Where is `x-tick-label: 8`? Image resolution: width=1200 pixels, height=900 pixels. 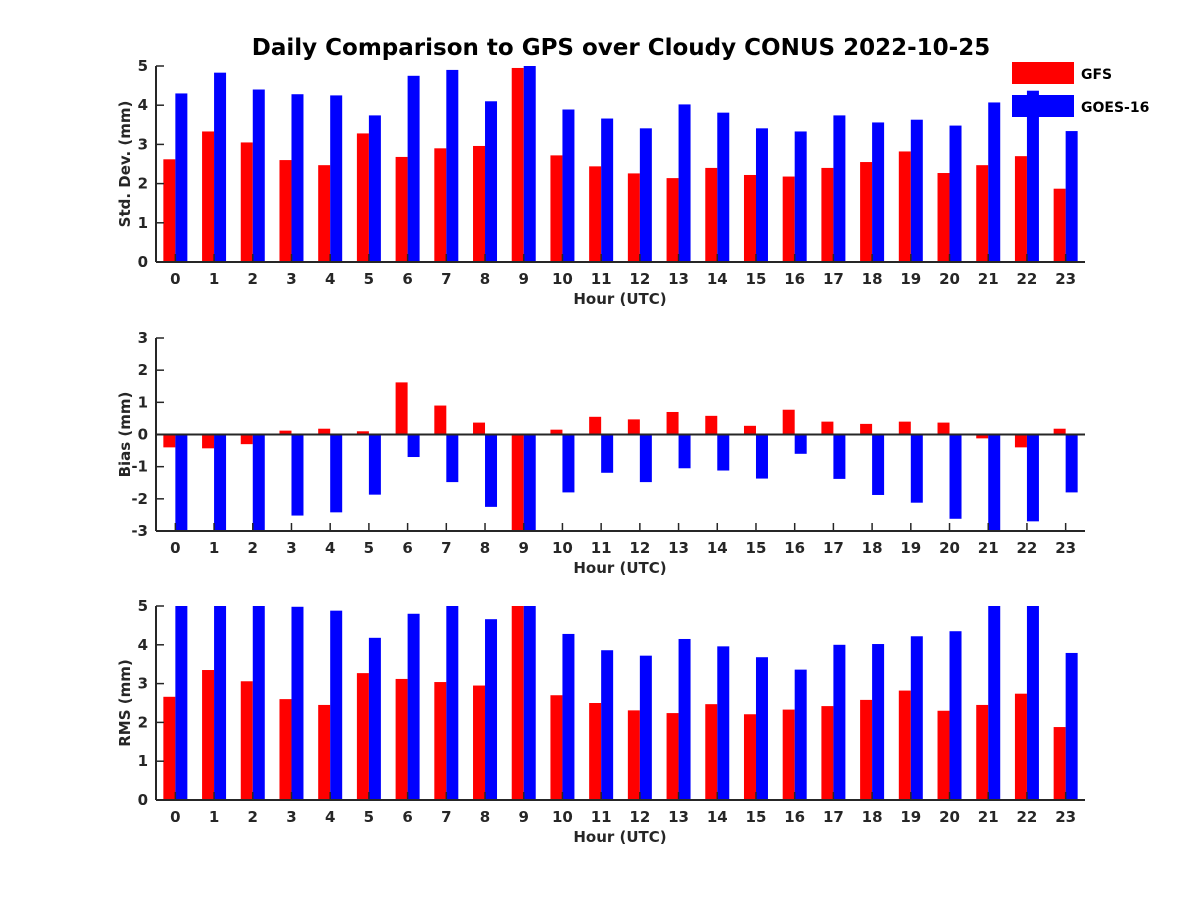 x-tick-label: 8 is located at coordinates (485, 279).